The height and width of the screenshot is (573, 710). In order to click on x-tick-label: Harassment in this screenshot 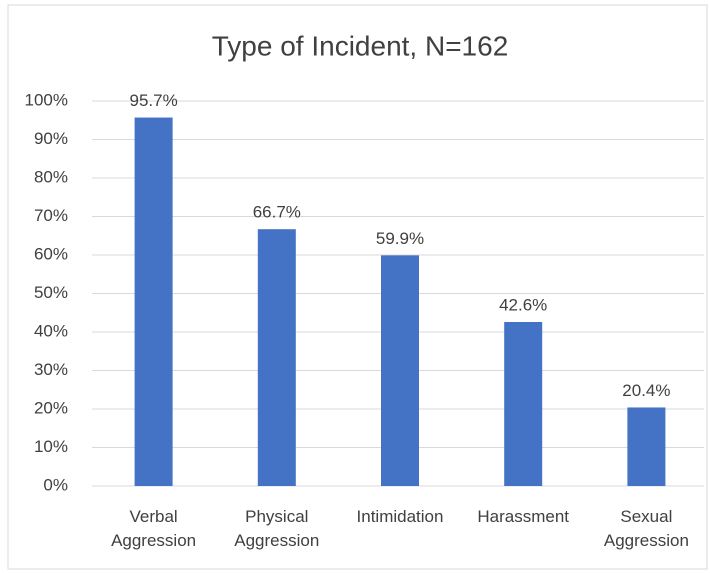, I will do `click(523, 516)`.